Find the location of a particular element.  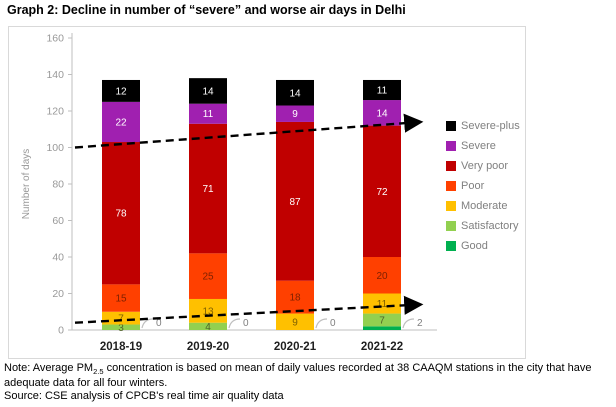

x-category-label: 2018-19 is located at coordinates (121, 347).